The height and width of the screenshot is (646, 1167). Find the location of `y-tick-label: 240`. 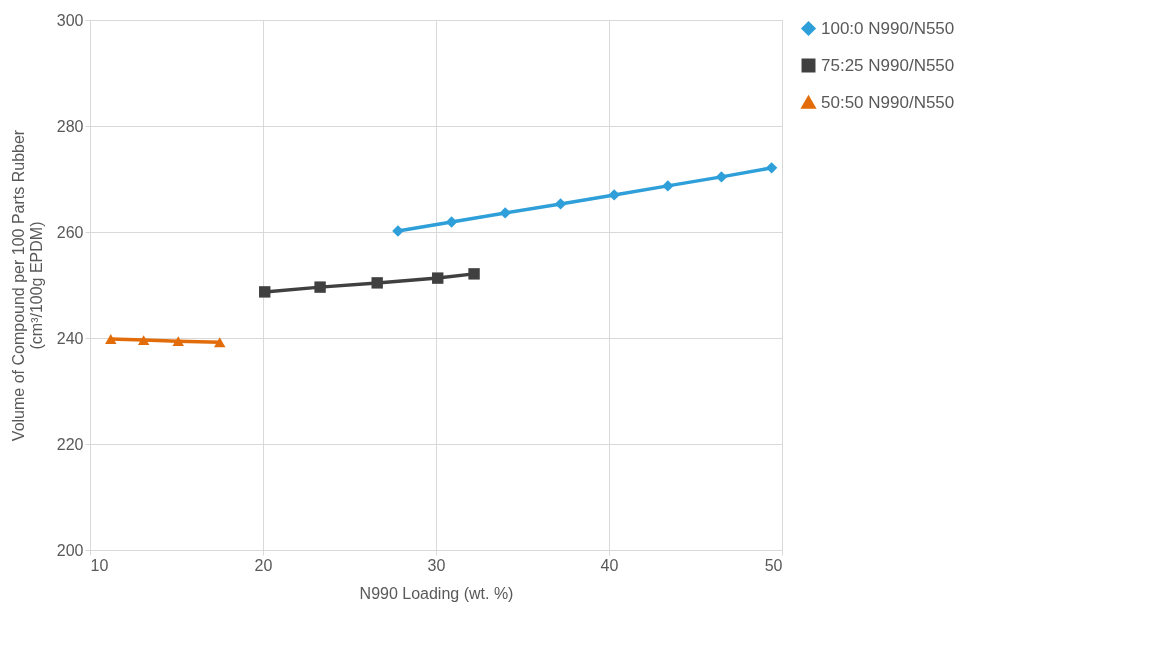

y-tick-label: 240 is located at coordinates (70, 338).